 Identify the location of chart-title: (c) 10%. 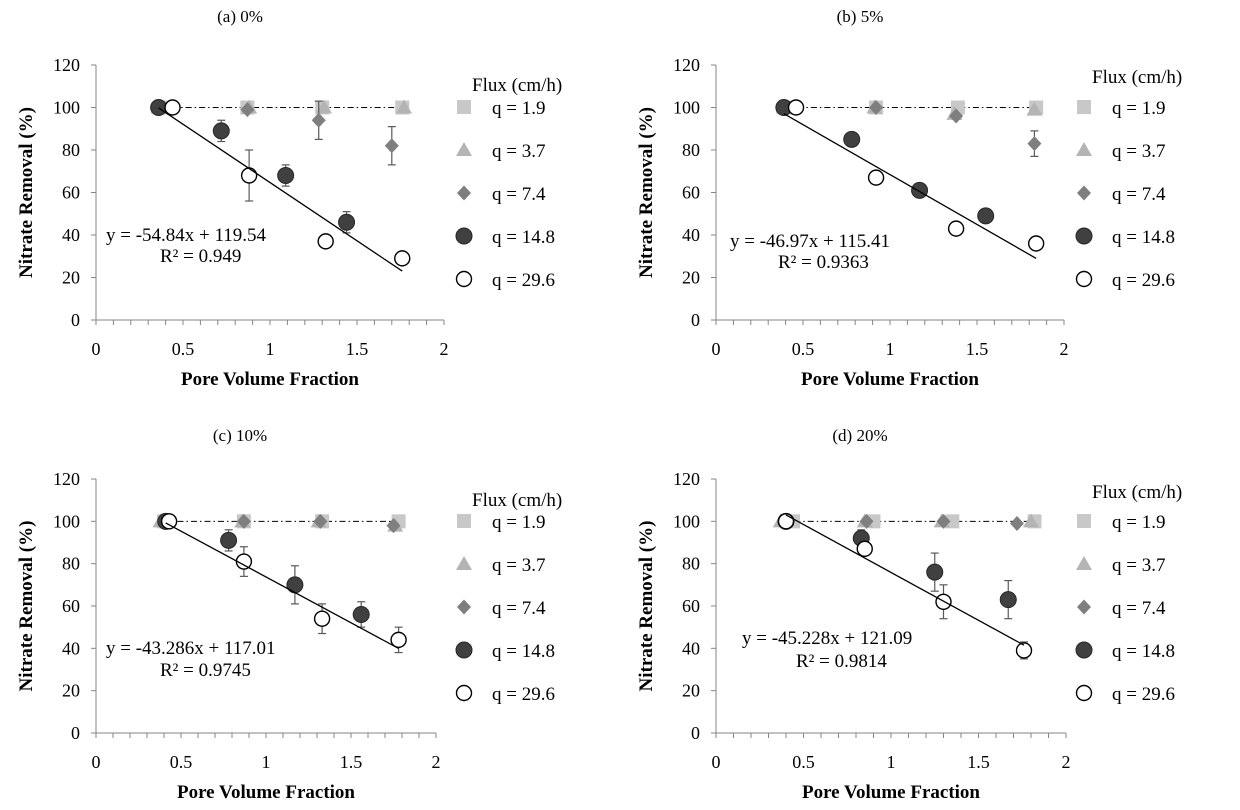
(240, 435).